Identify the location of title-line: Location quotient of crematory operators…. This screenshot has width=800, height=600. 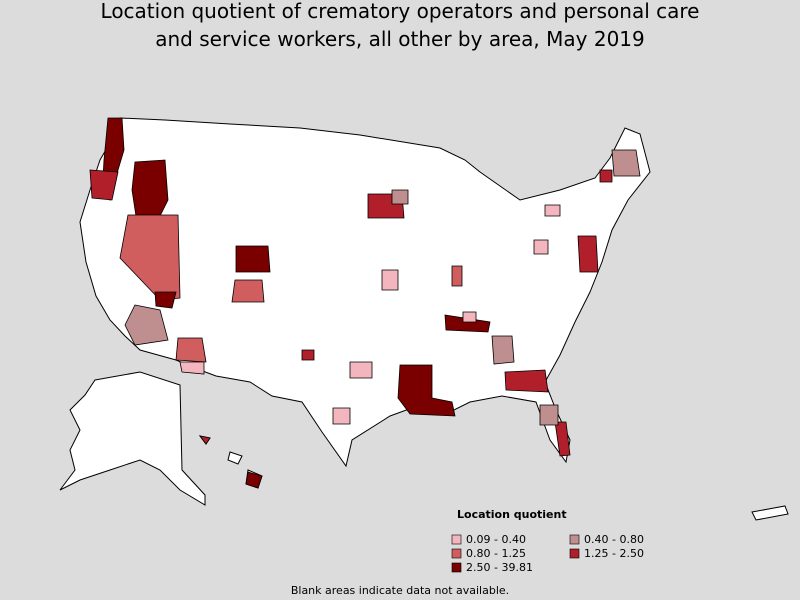
(400, 11).